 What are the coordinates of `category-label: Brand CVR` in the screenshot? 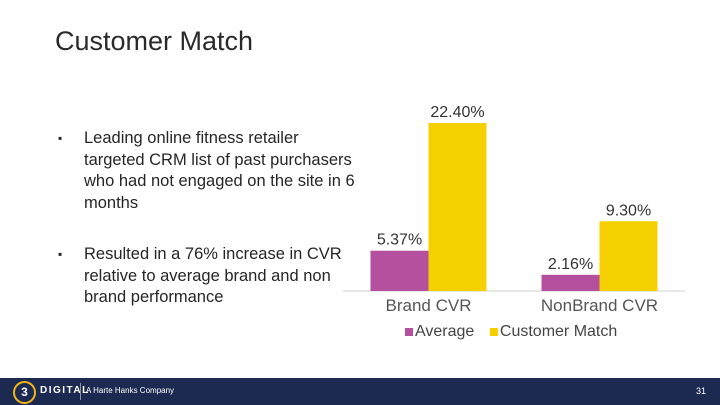 It's located at (429, 305).